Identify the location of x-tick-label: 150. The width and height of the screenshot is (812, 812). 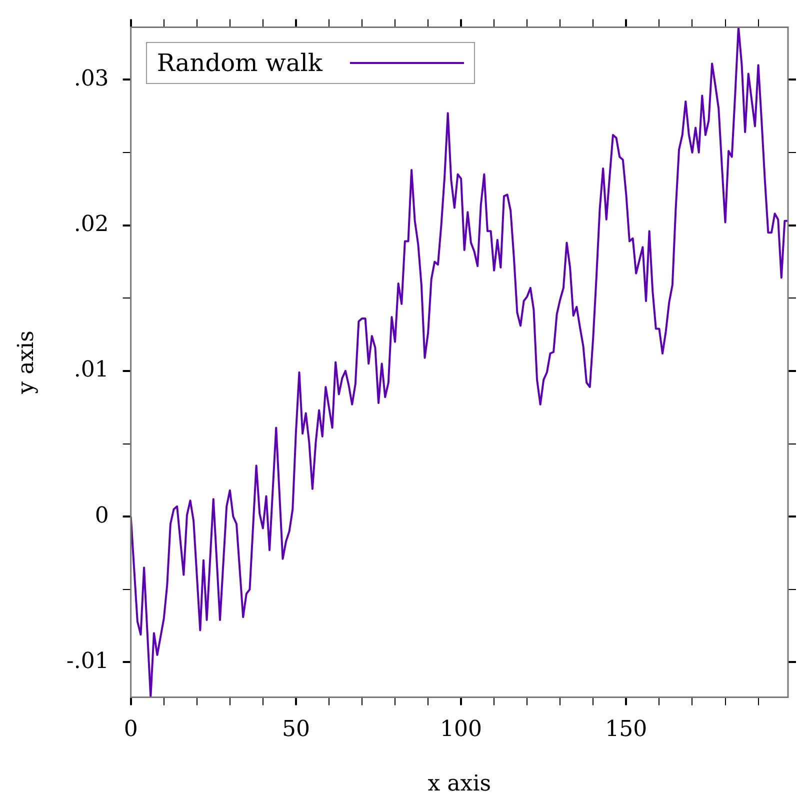
(626, 729).